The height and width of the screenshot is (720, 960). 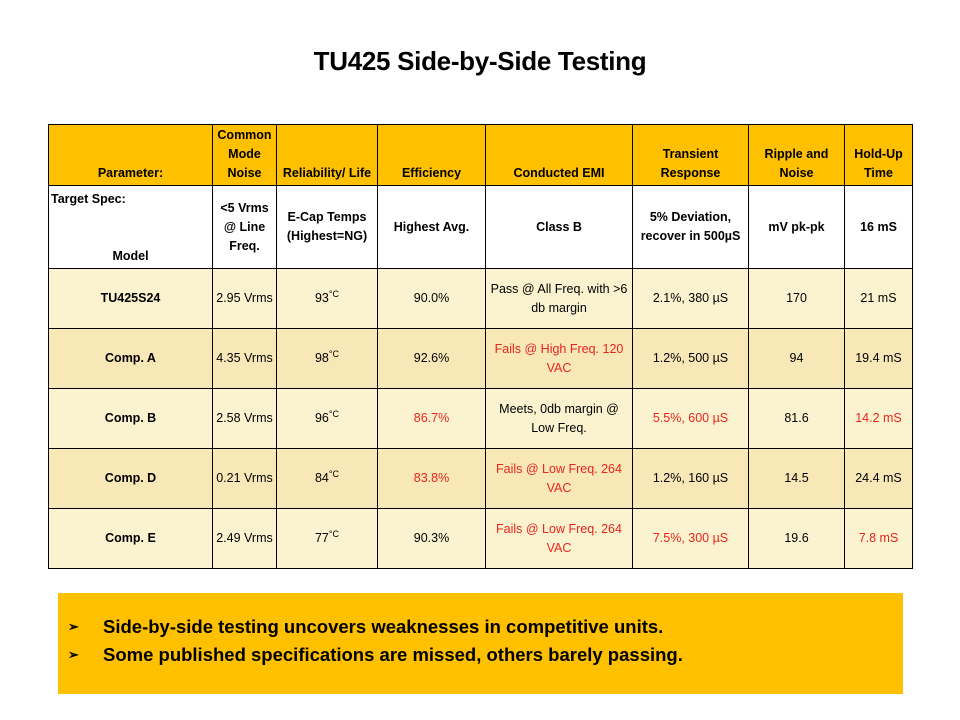 I want to click on efficiency-cell: 83.8%, so click(x=431, y=478).